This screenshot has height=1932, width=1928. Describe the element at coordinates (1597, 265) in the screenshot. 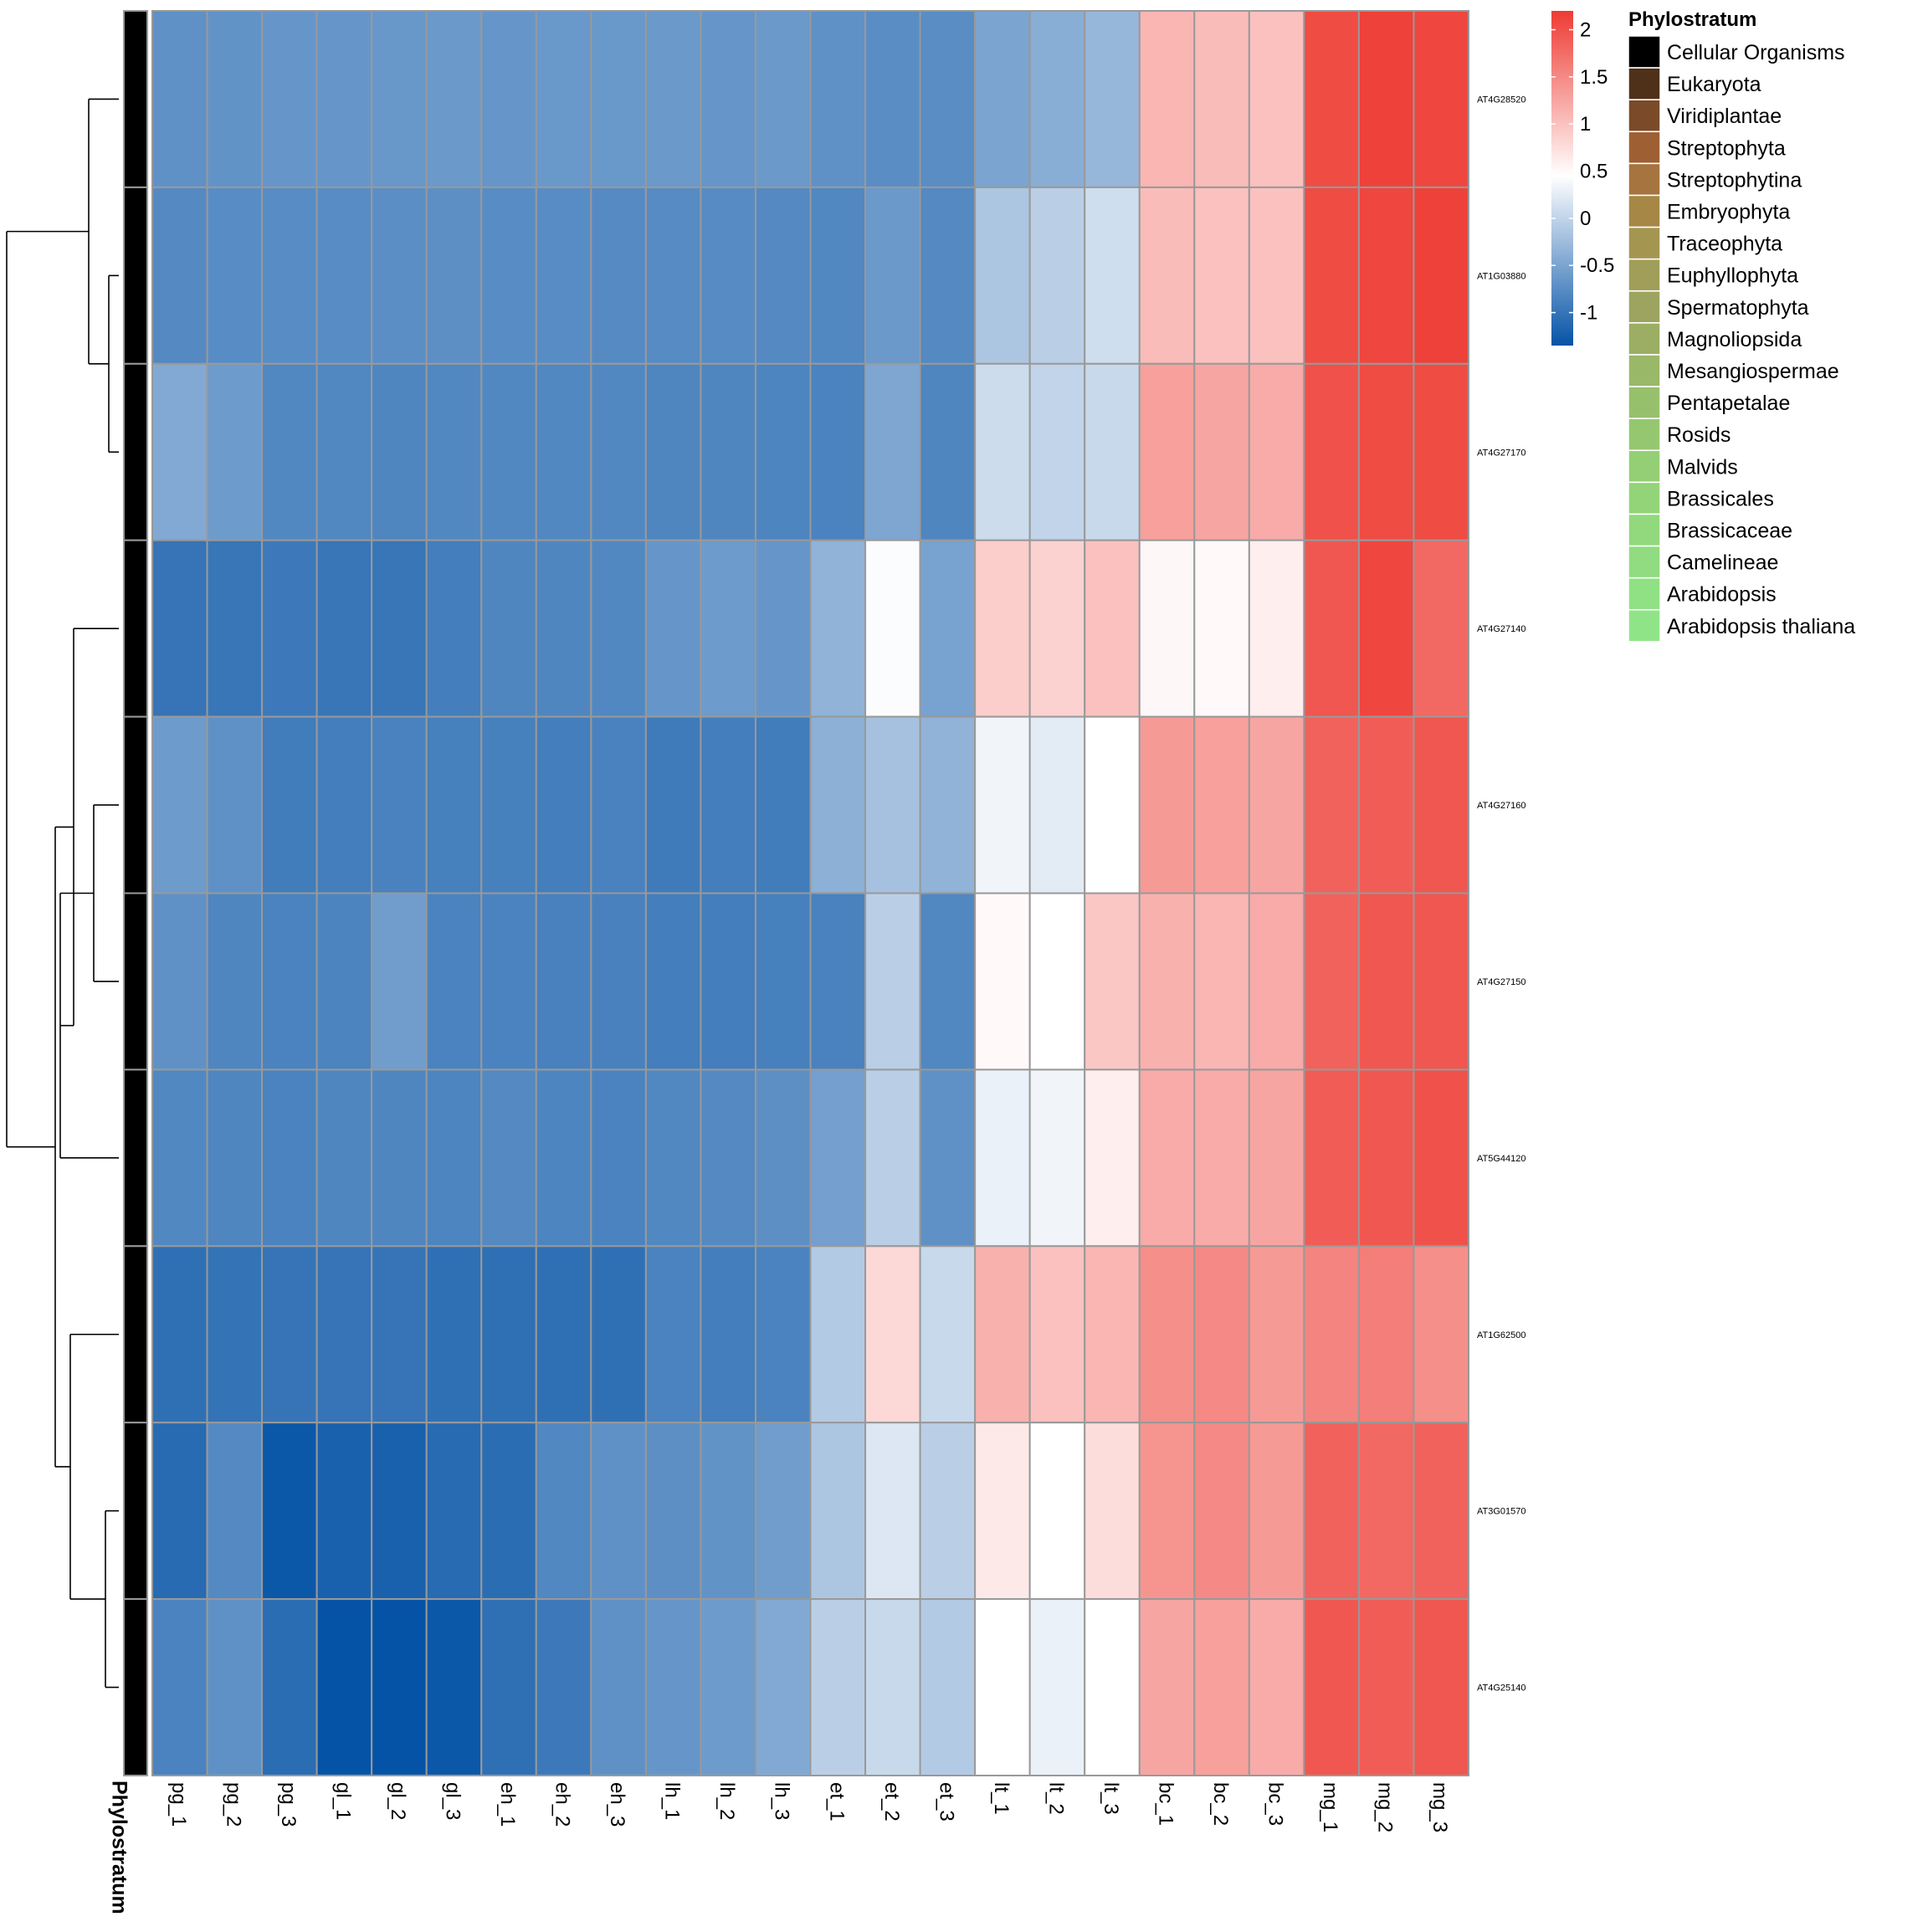

I see `color-scale-tick-label: -0.5` at that location.